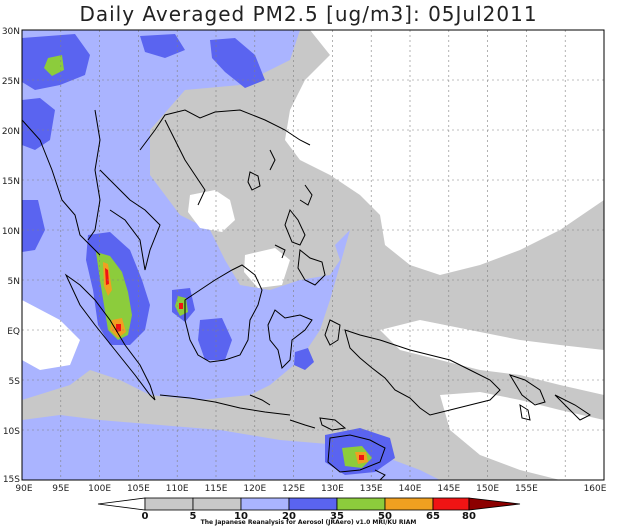 The width and height of the screenshot is (617, 529). What do you see at coordinates (216, 489) in the screenshot?
I see `lon-label: 115E` at bounding box center [216, 489].